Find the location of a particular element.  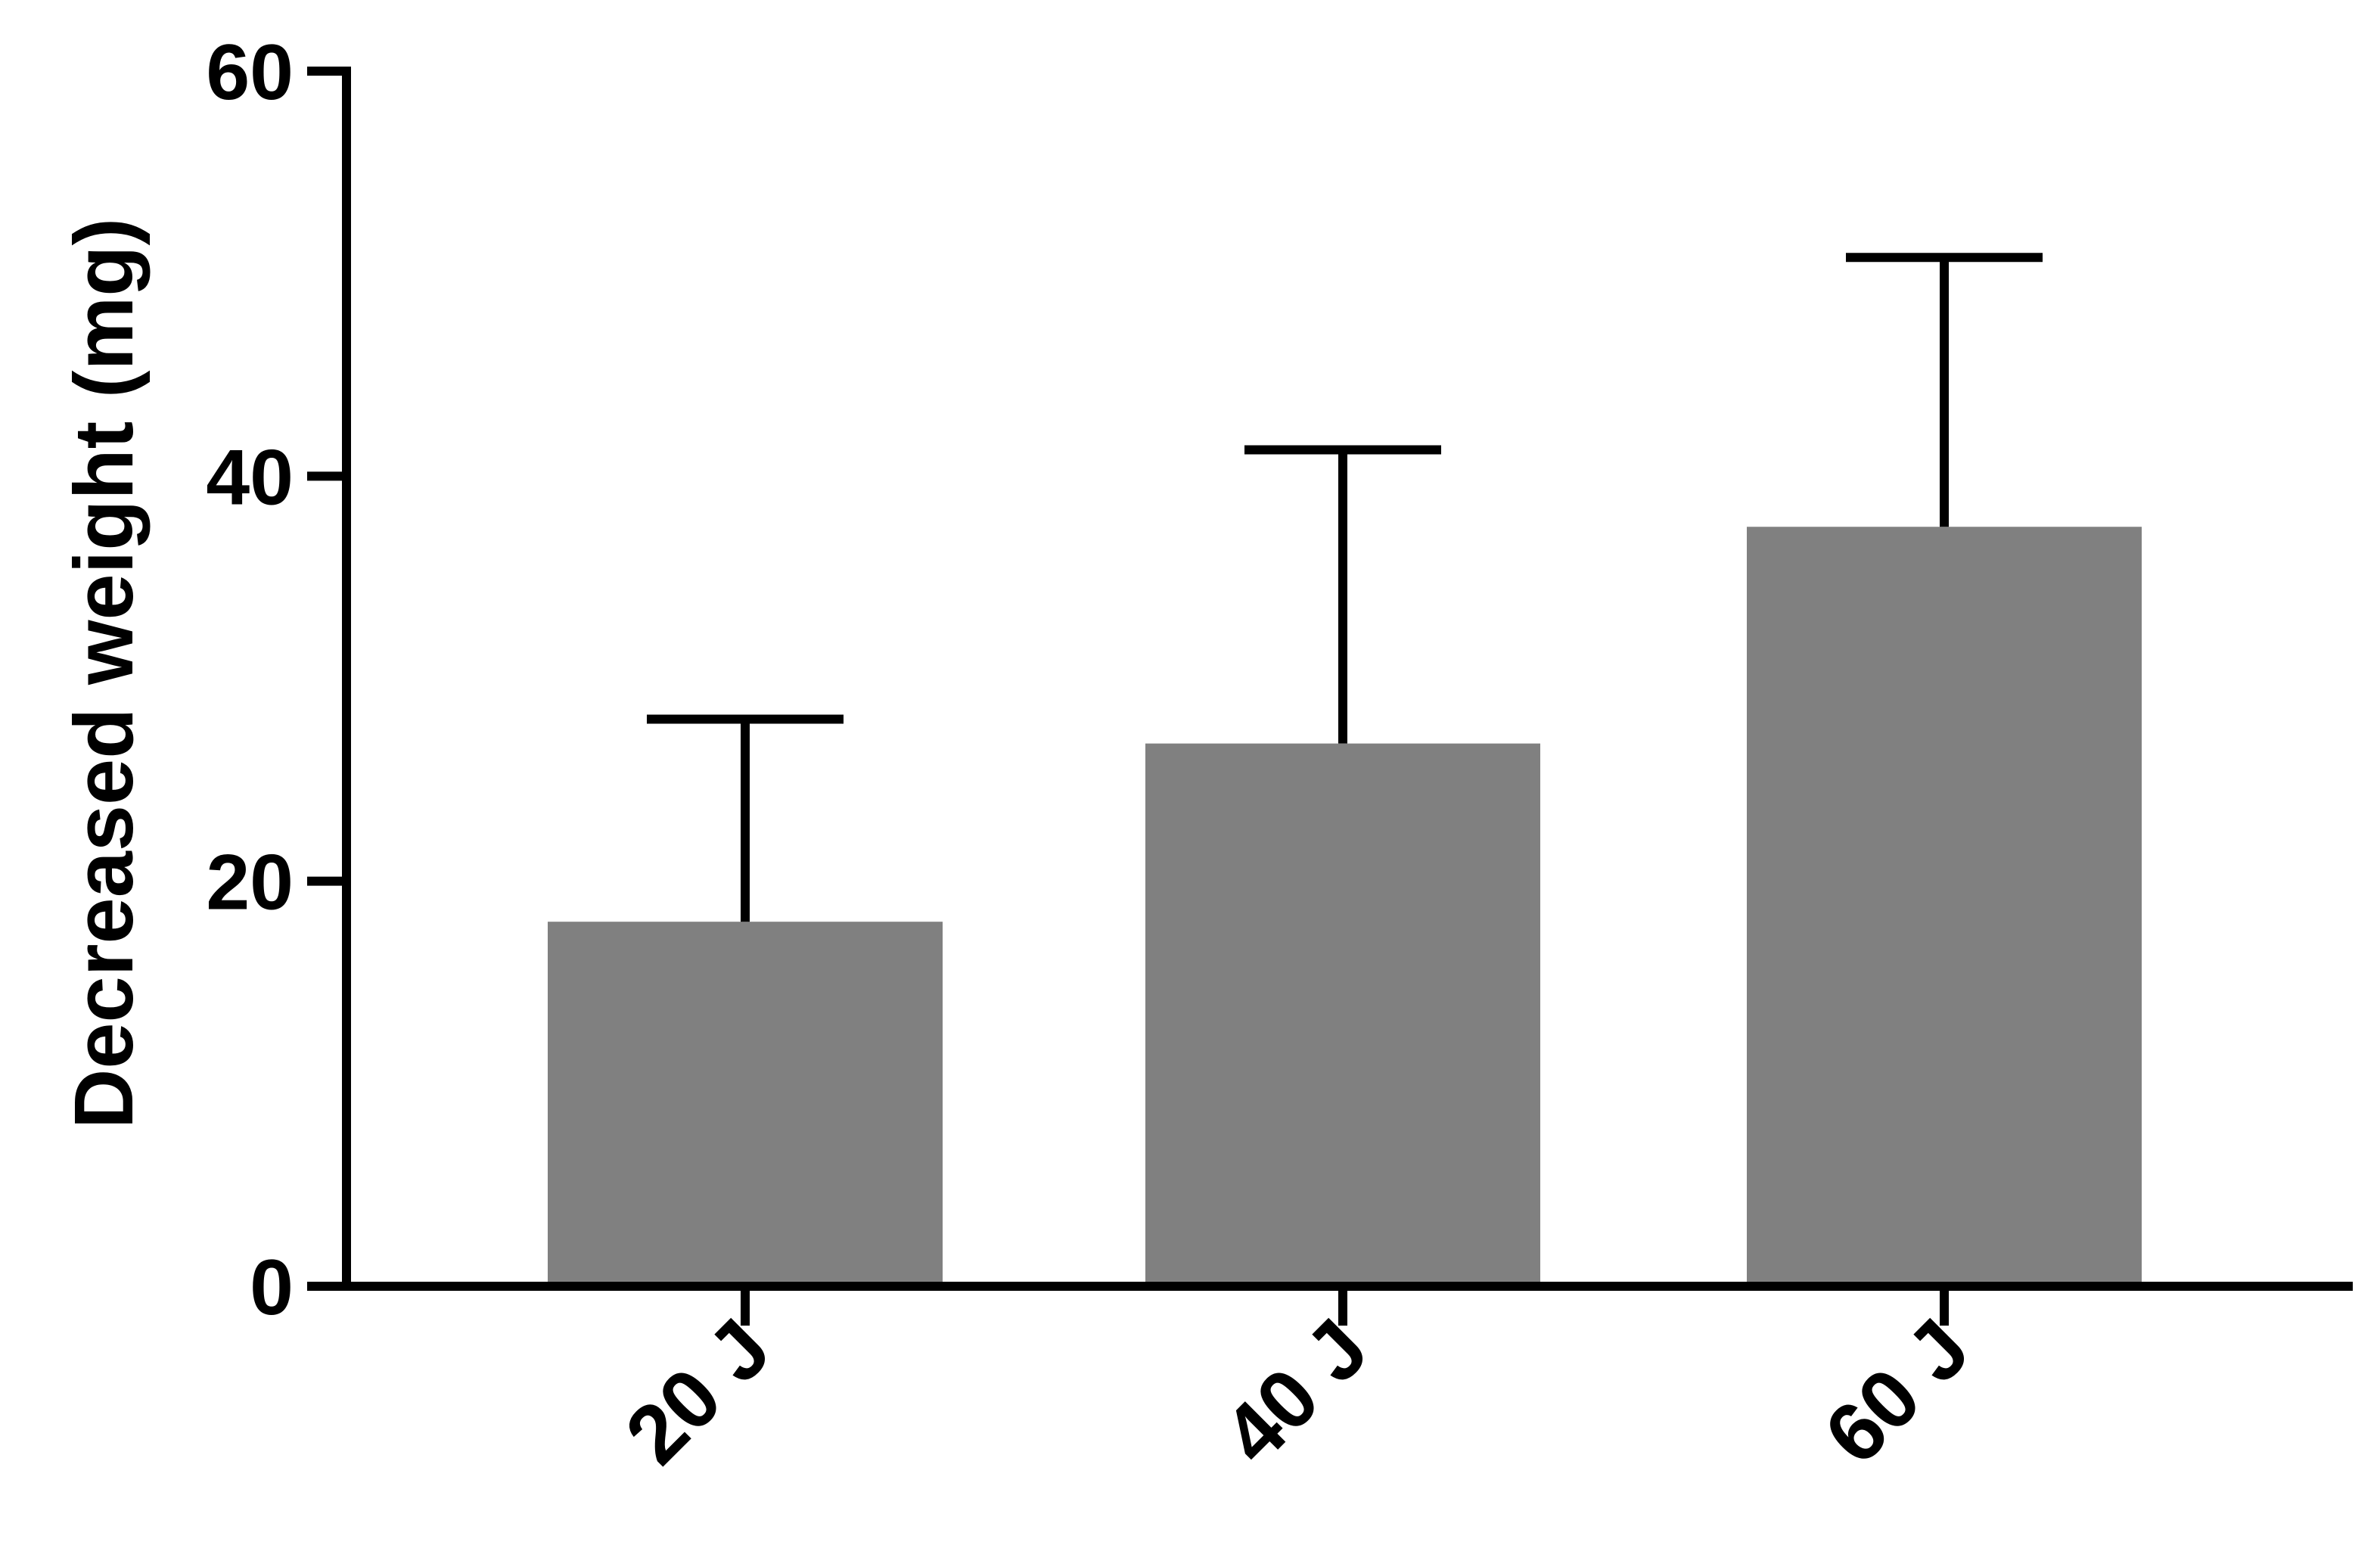

y-tick-label: 40 is located at coordinates (250, 478).